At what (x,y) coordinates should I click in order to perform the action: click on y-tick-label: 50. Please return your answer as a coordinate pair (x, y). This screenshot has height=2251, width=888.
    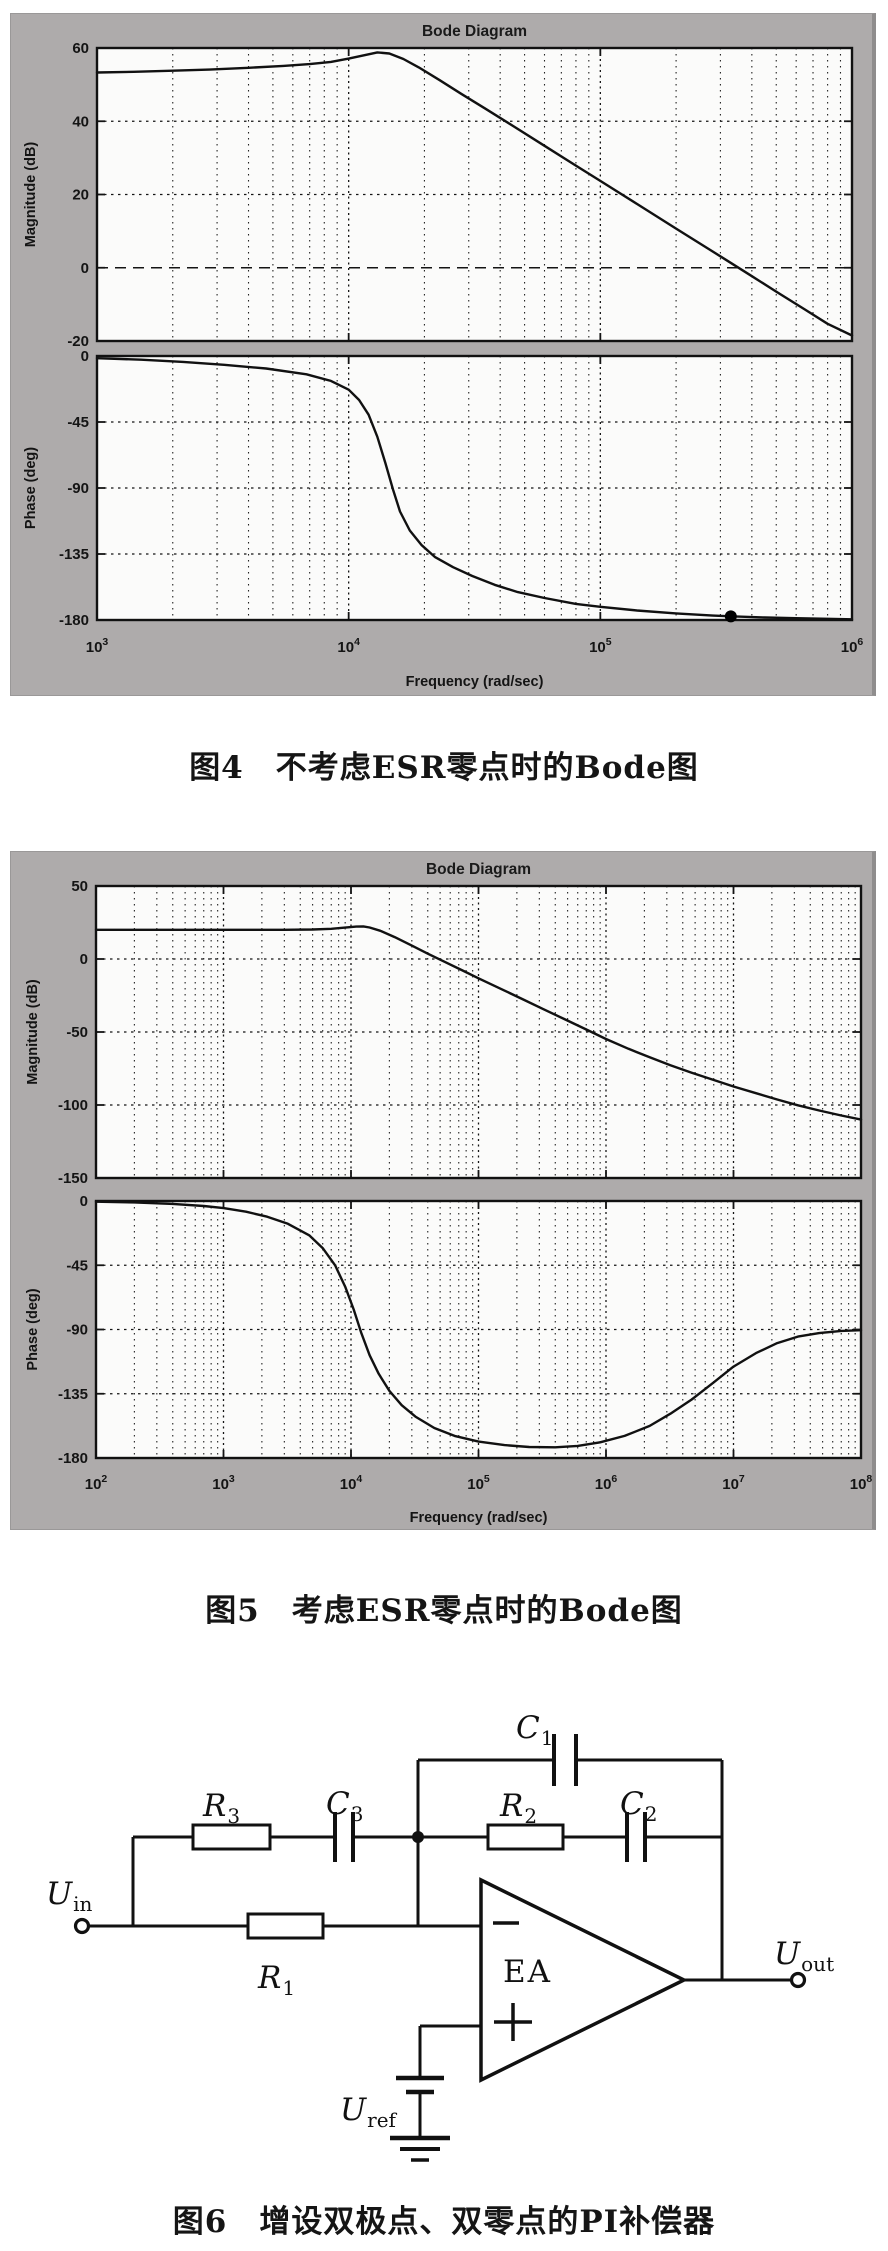
    Looking at the image, I should click on (79, 886).